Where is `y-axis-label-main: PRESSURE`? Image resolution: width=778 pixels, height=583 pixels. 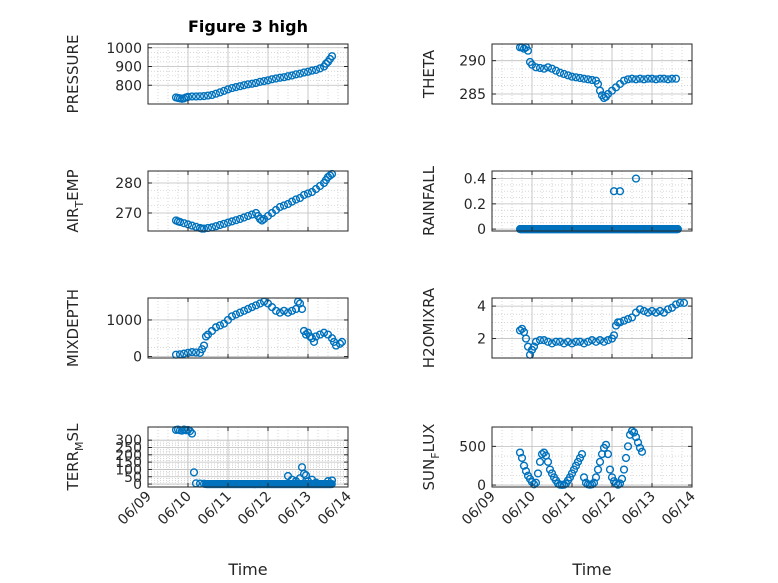
y-axis-label-main: PRESSURE is located at coordinates (73, 74).